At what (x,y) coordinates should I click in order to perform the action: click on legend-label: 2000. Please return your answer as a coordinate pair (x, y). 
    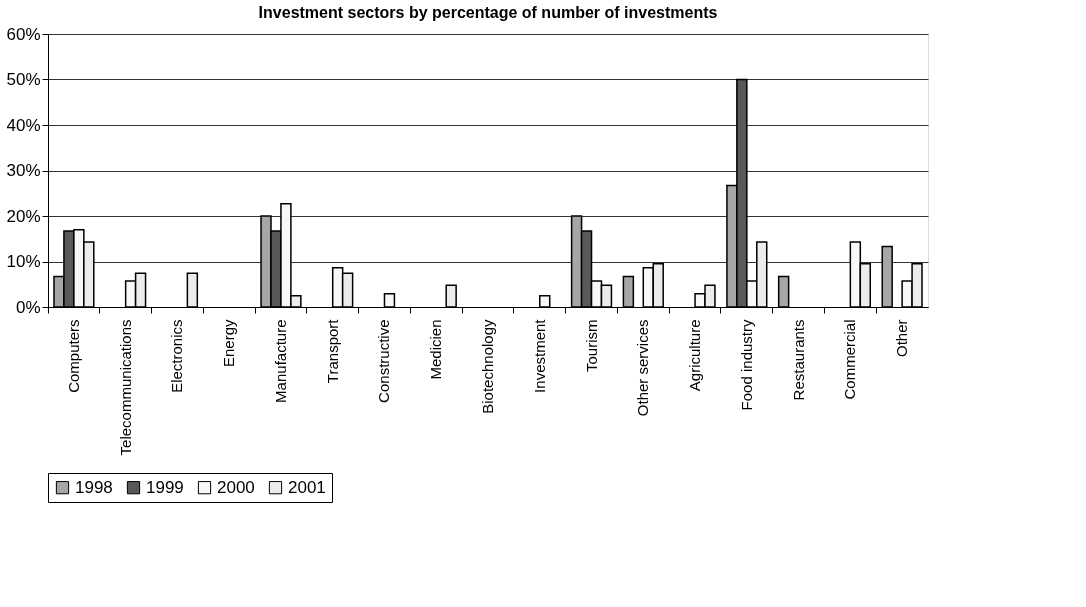
    Looking at the image, I should click on (236, 487).